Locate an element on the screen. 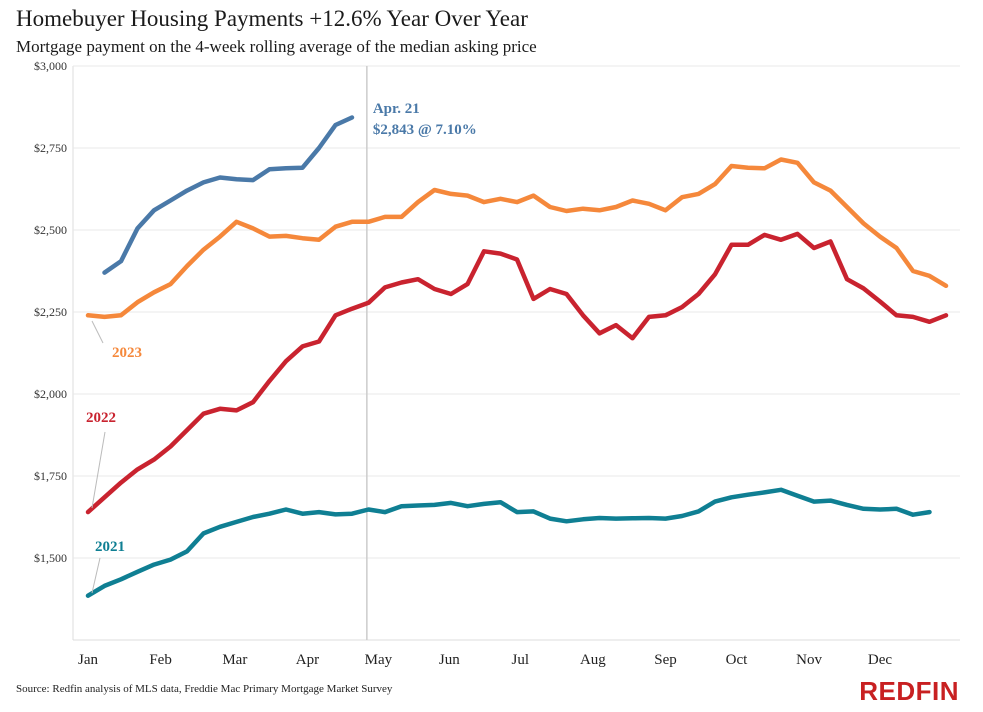  x-tick-label: May is located at coordinates (379, 660).